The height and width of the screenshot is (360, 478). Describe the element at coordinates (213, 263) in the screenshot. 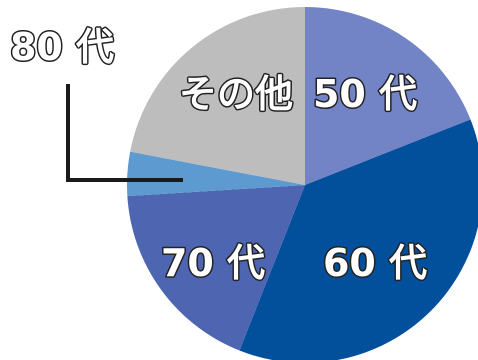

I see `slice-label-70: 70 代` at that location.